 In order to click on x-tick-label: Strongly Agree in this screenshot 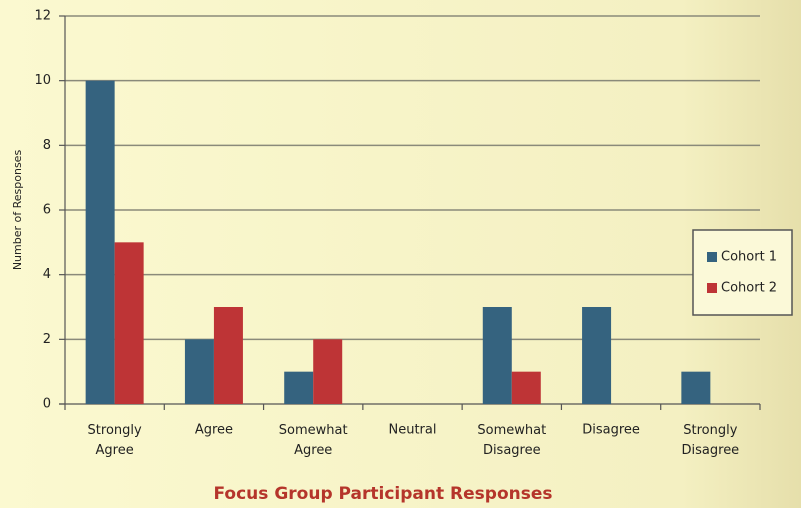, I will do `click(115, 440)`.